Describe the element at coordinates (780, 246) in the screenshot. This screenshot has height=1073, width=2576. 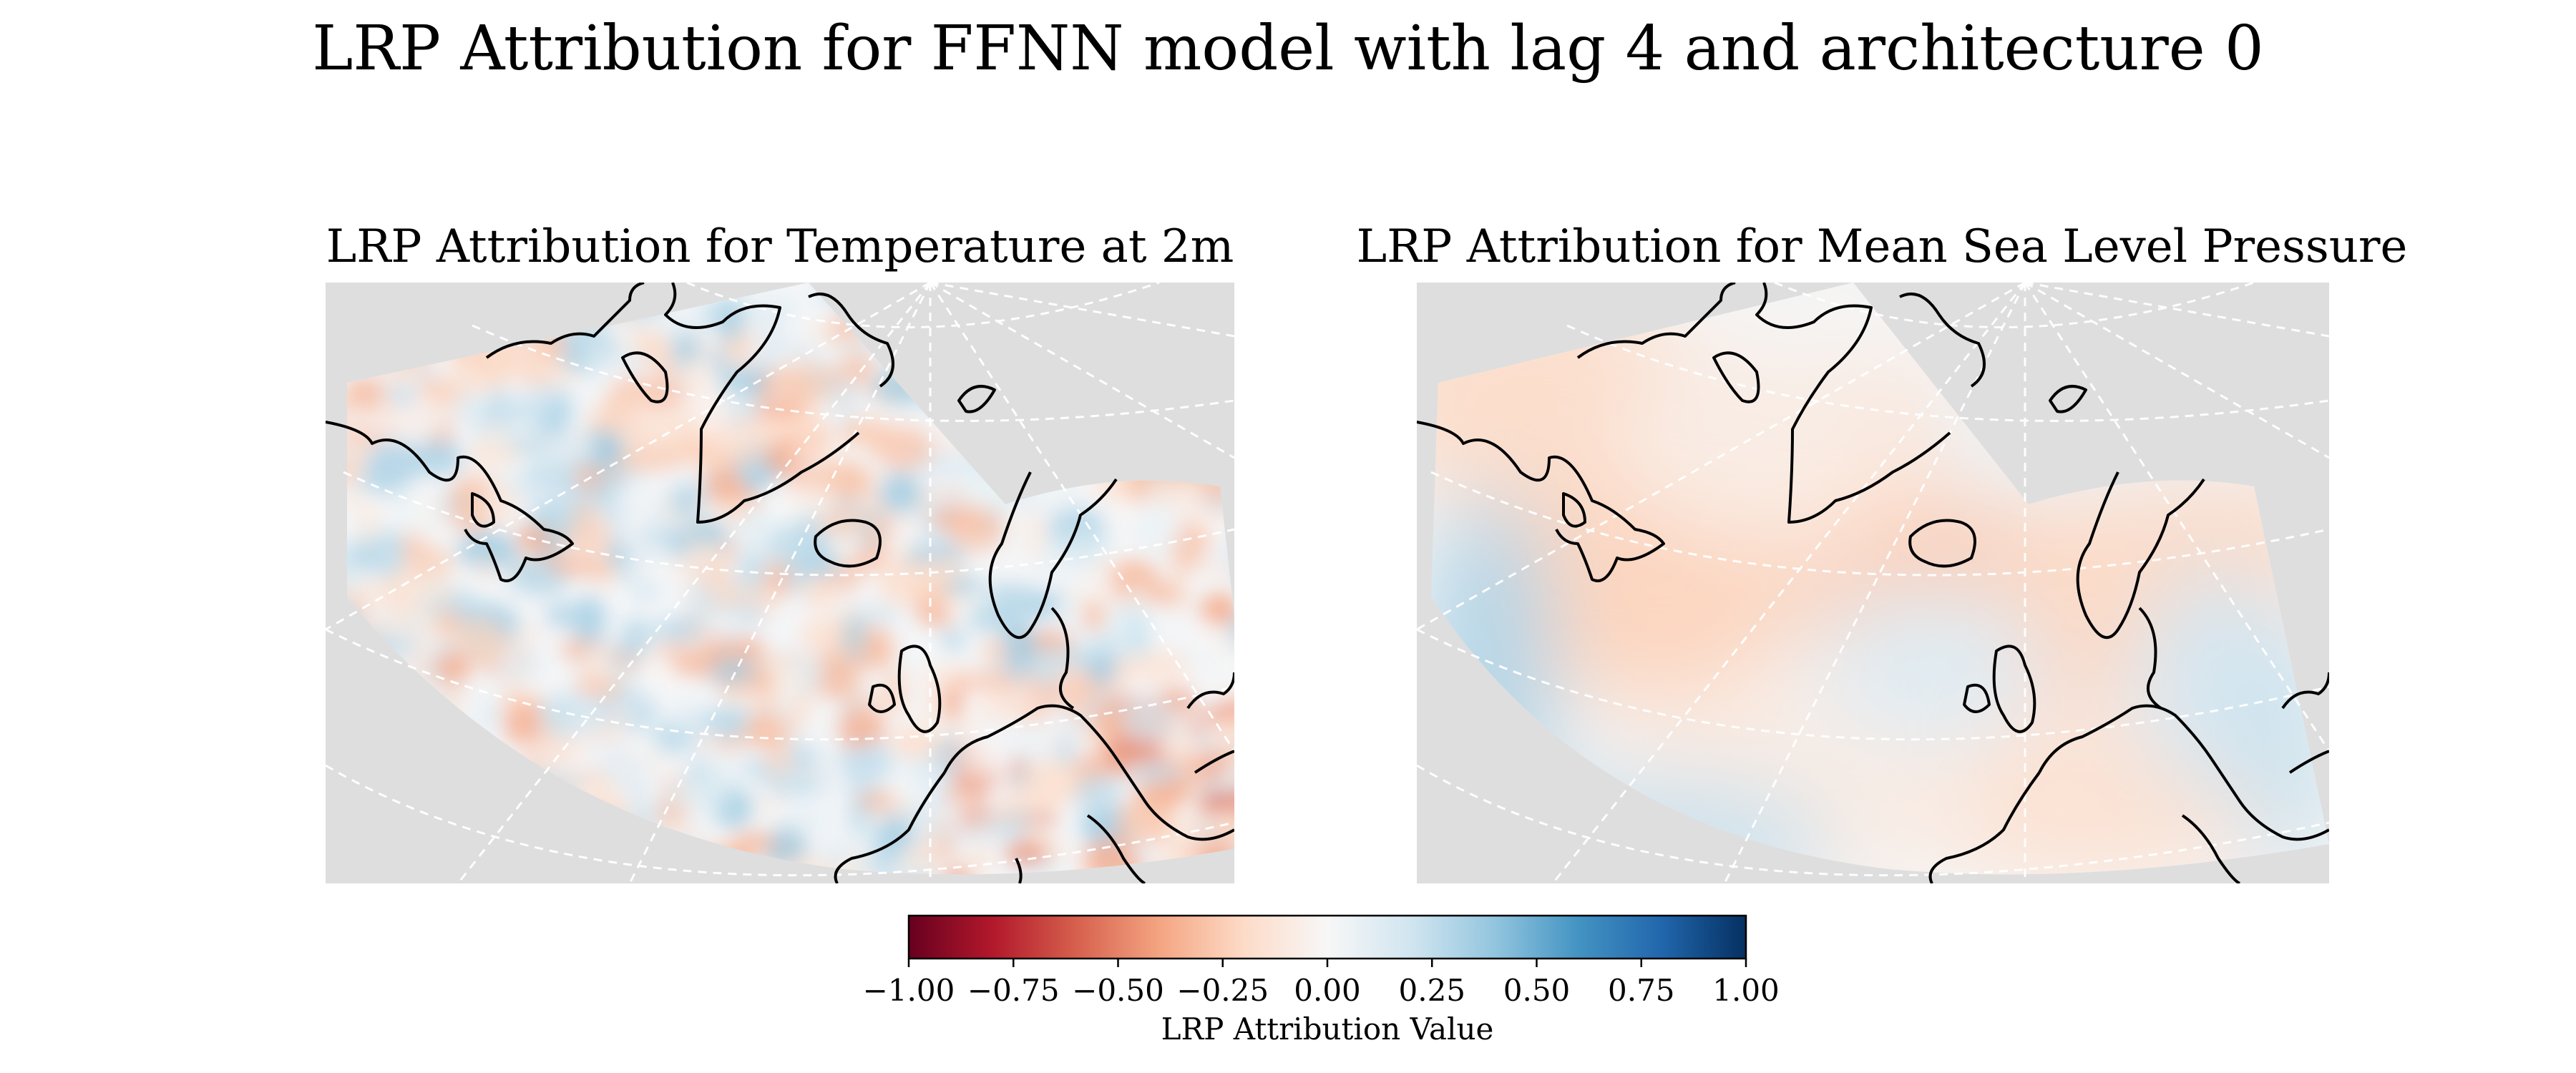
I see `panel-title-t2m: LRP Attribution for Temperature at 2m` at that location.